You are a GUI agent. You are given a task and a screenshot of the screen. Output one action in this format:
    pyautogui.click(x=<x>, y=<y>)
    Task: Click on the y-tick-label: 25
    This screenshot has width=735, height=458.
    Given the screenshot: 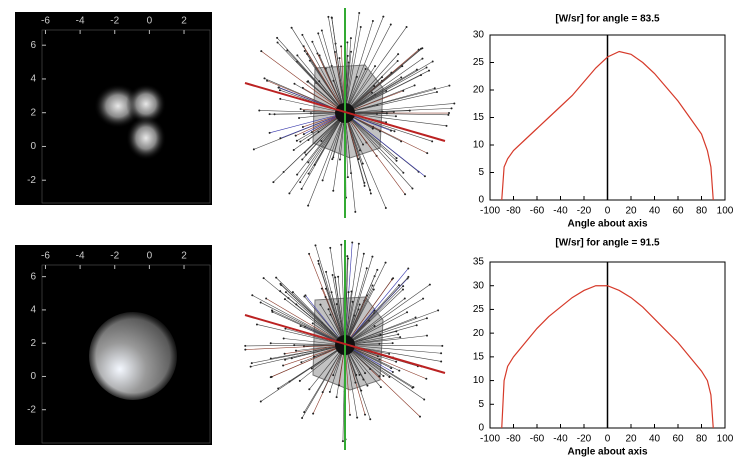 What is the action you would take?
    pyautogui.click(x=479, y=62)
    